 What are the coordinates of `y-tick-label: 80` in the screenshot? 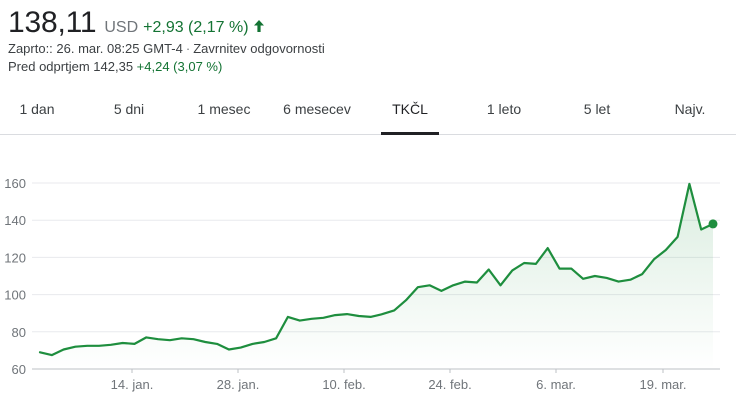 It's located at (19, 332).